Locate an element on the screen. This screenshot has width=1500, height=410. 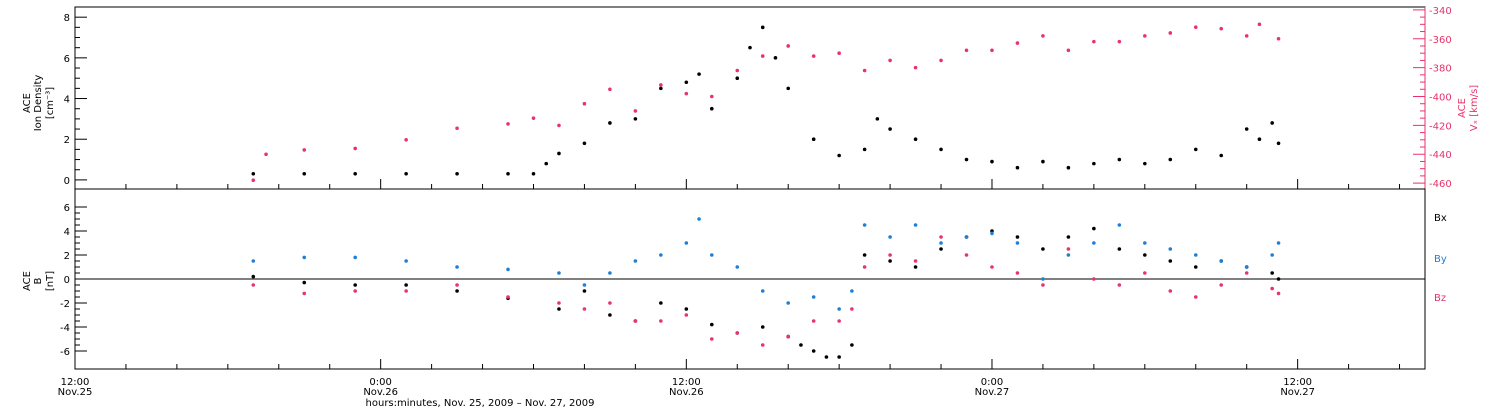
date-tick-label: Nov.26 is located at coordinates (686, 392).